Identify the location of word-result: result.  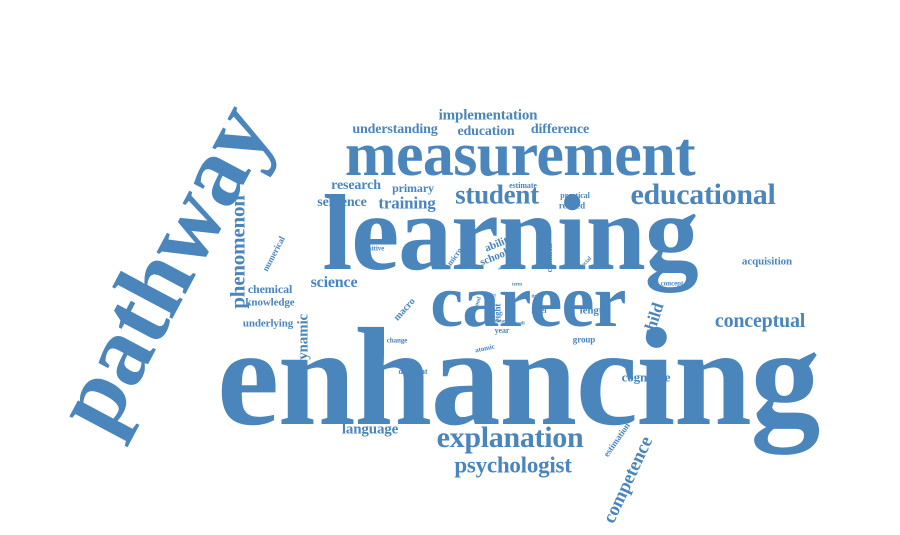
(519, 324).